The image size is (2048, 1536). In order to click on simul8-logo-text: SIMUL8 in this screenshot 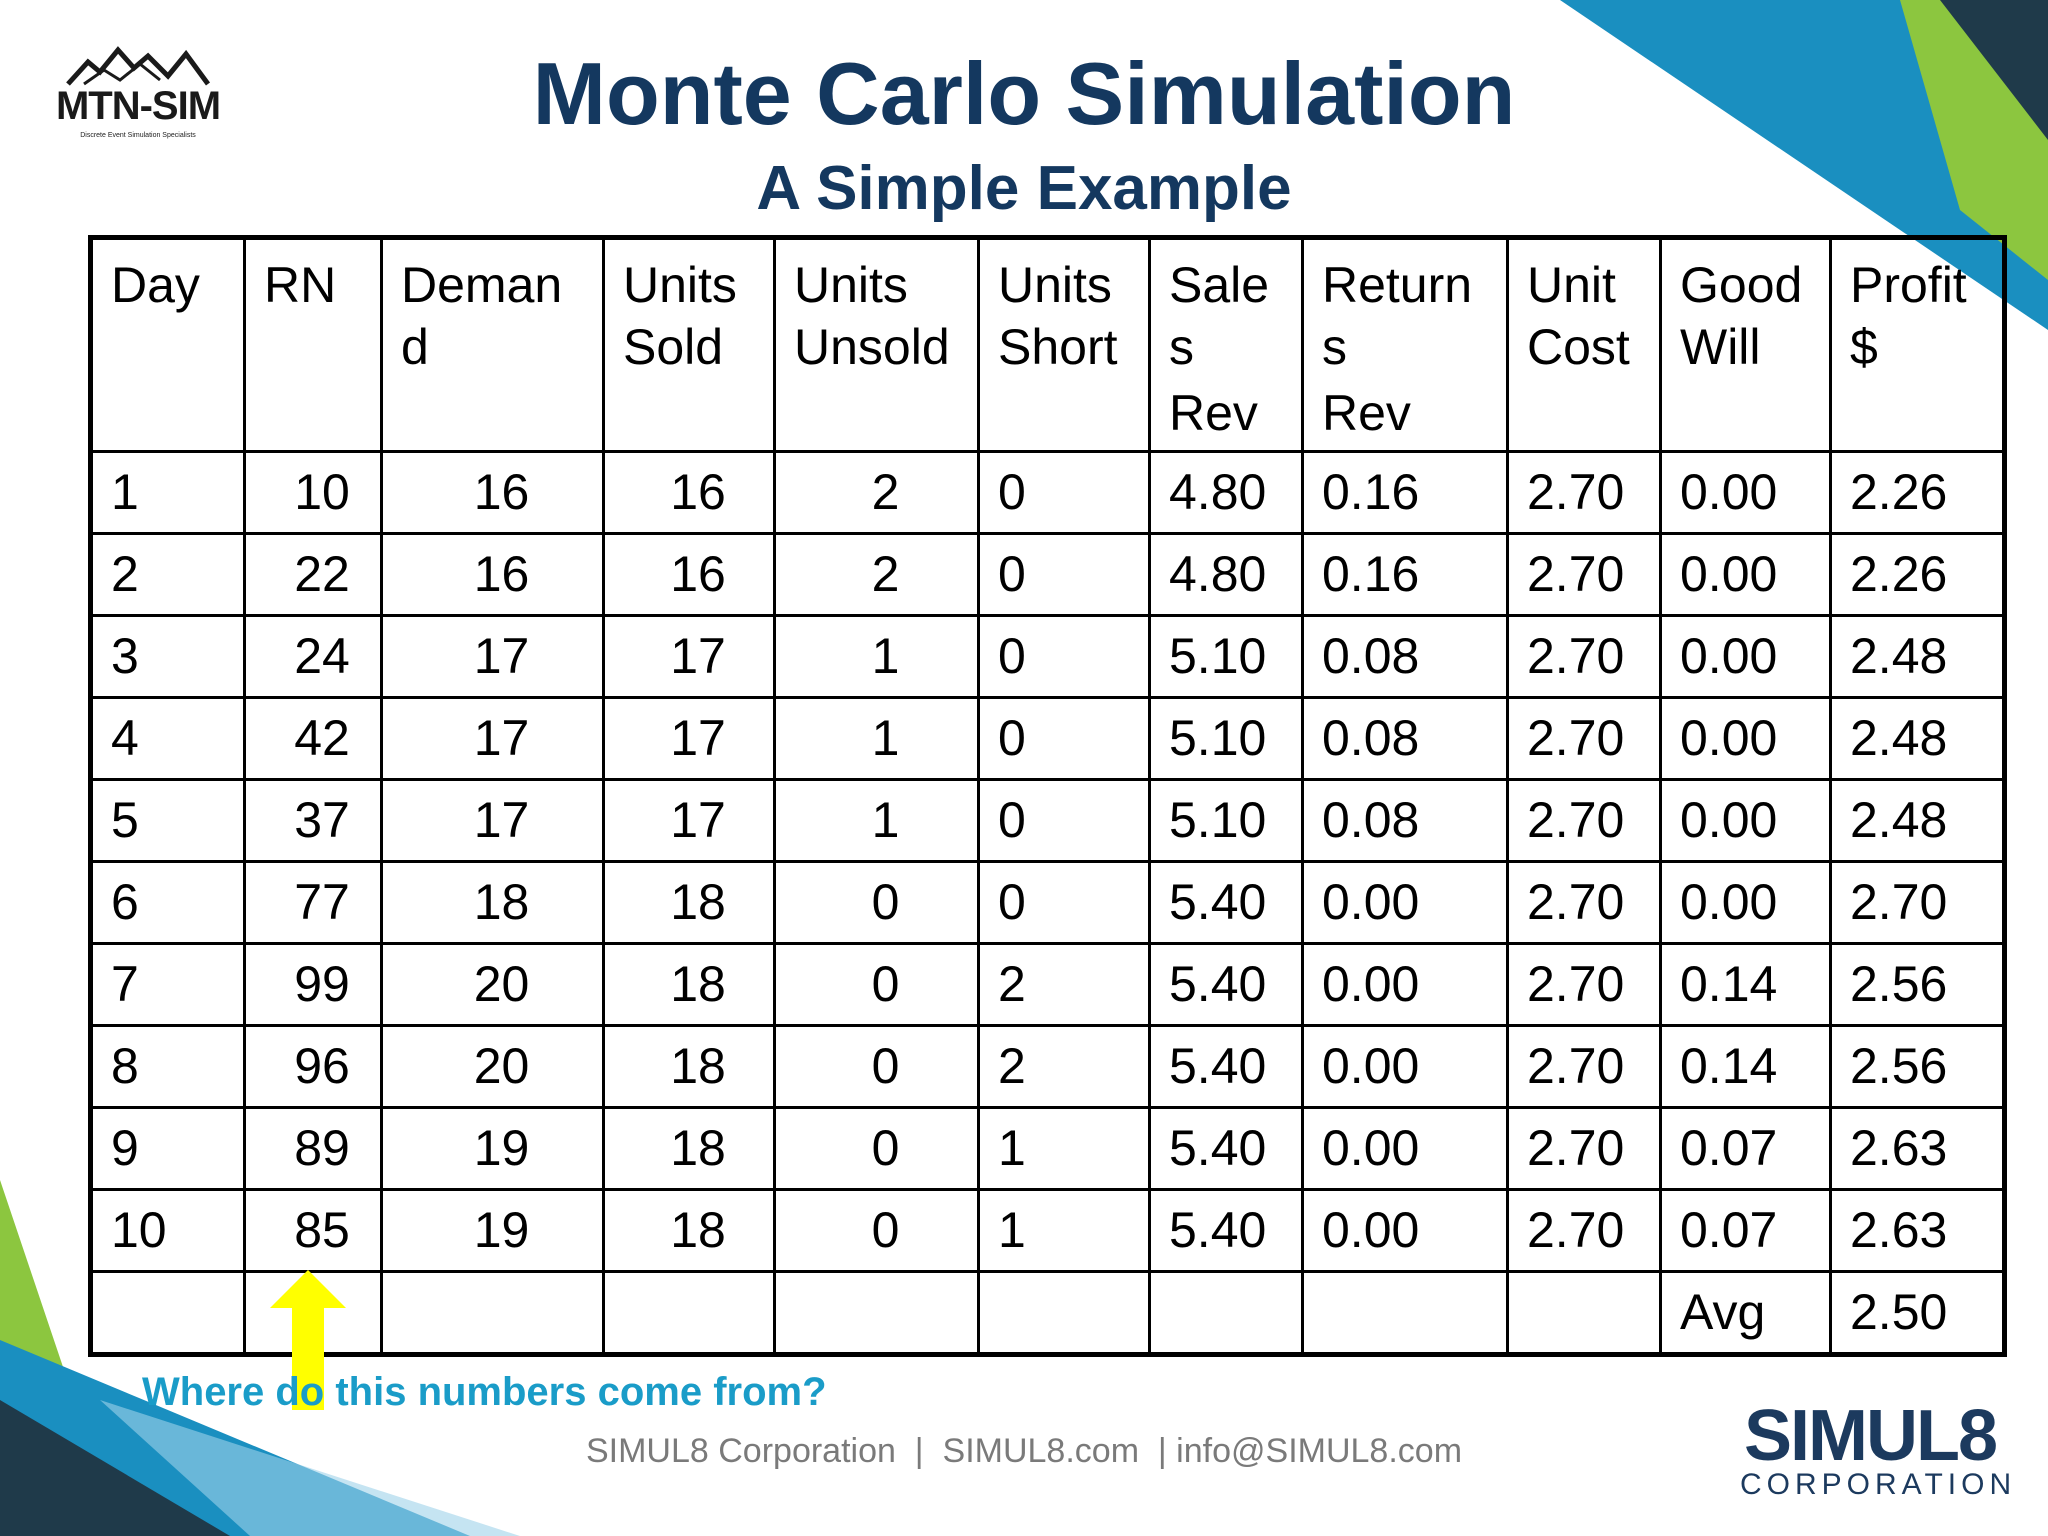, I will do `click(1870, 1436)`.